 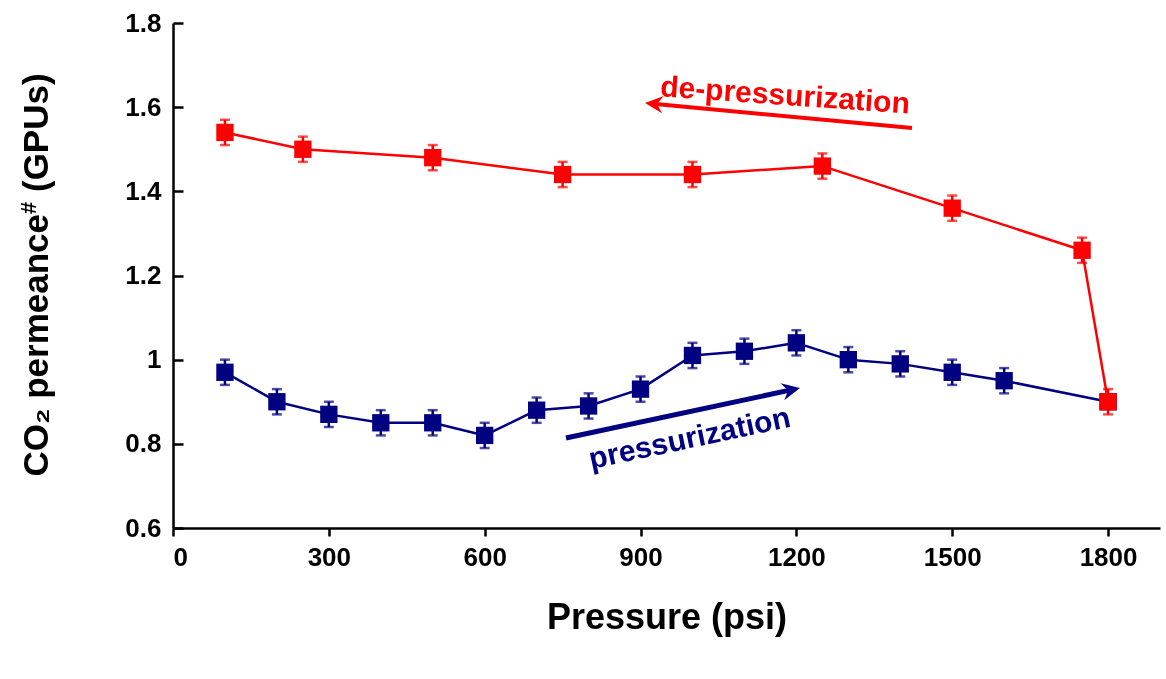 I want to click on y-tick-label: 0.6, so click(x=143, y=527).